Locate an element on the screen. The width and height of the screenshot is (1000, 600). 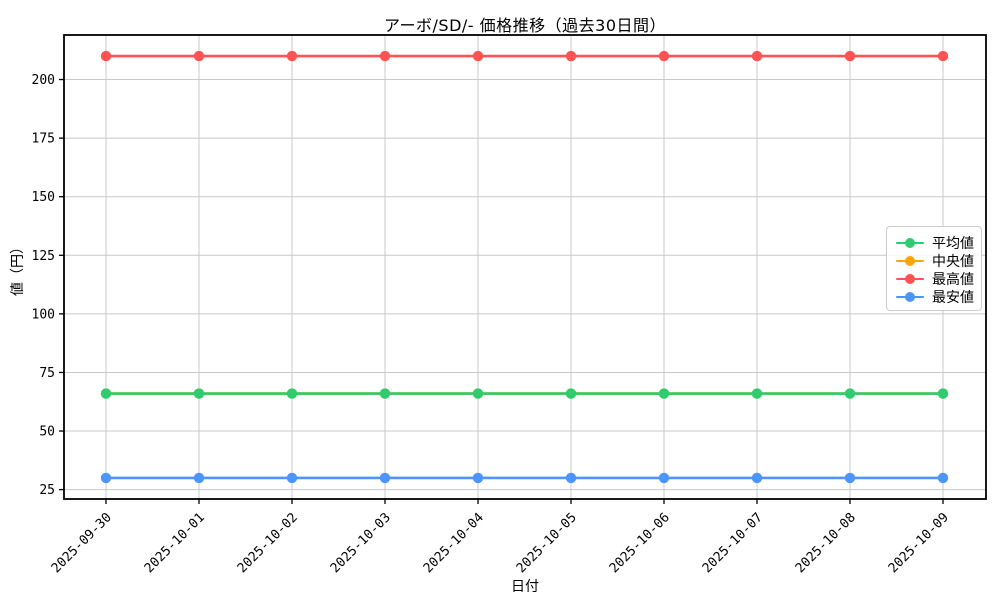
legend-item-max: 最高値 is located at coordinates (935, 279).